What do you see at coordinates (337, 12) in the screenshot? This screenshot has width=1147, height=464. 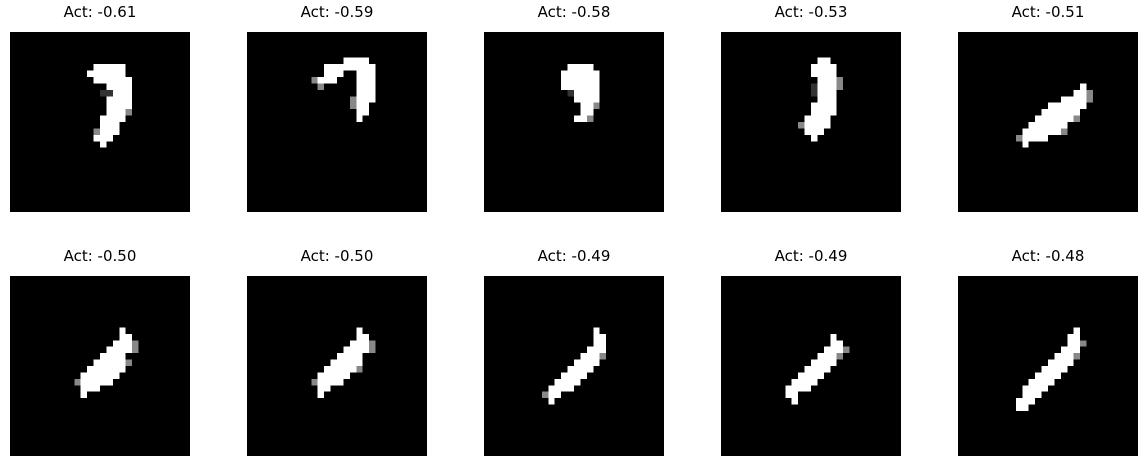 I see `panel-title: Act: -0.59` at bounding box center [337, 12].